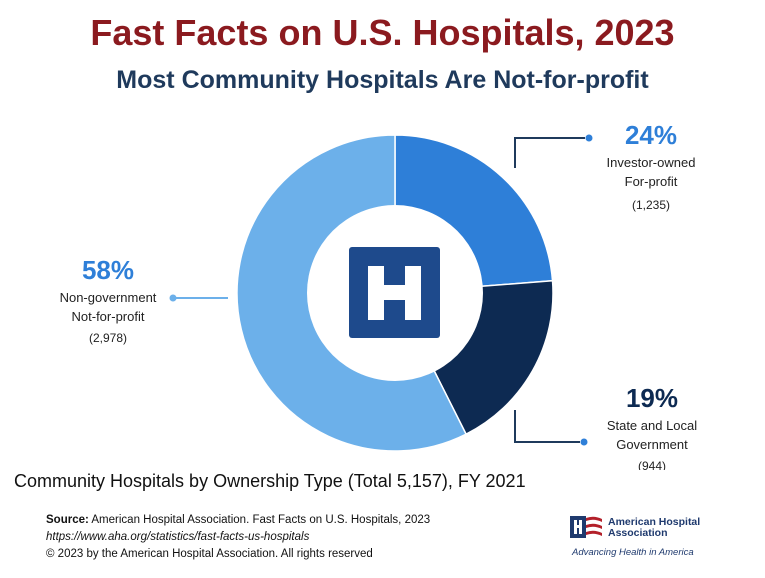  Describe the element at coordinates (108, 316) in the screenshot. I see `label-line2-nonprofit: Not-for-profit` at that location.